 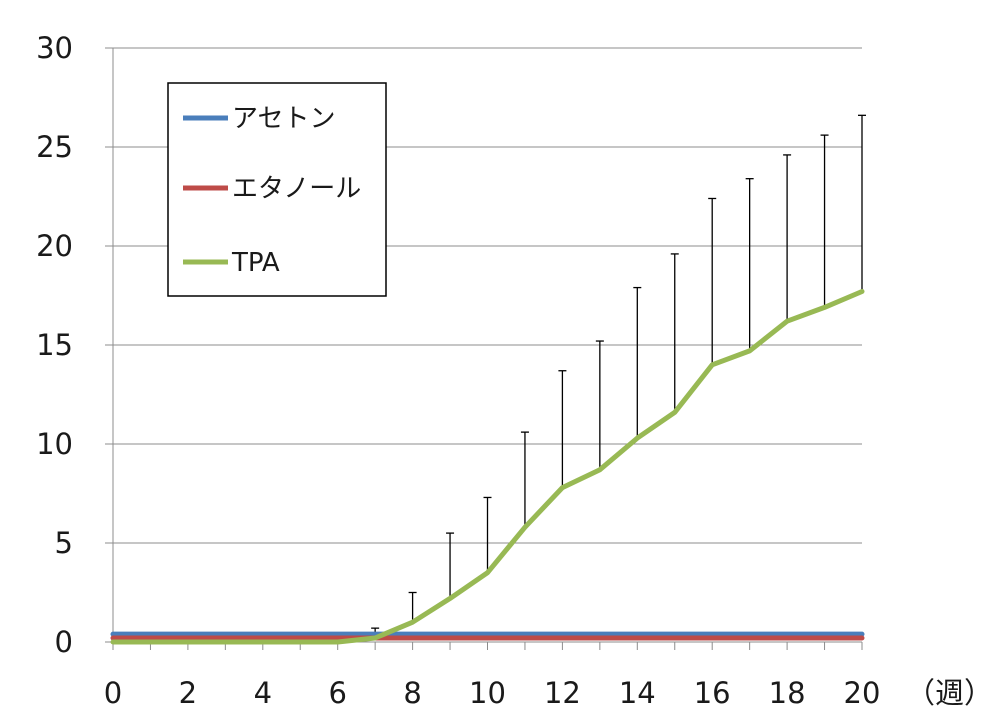 I want to click on x-tick-label: 12, so click(x=562, y=693).